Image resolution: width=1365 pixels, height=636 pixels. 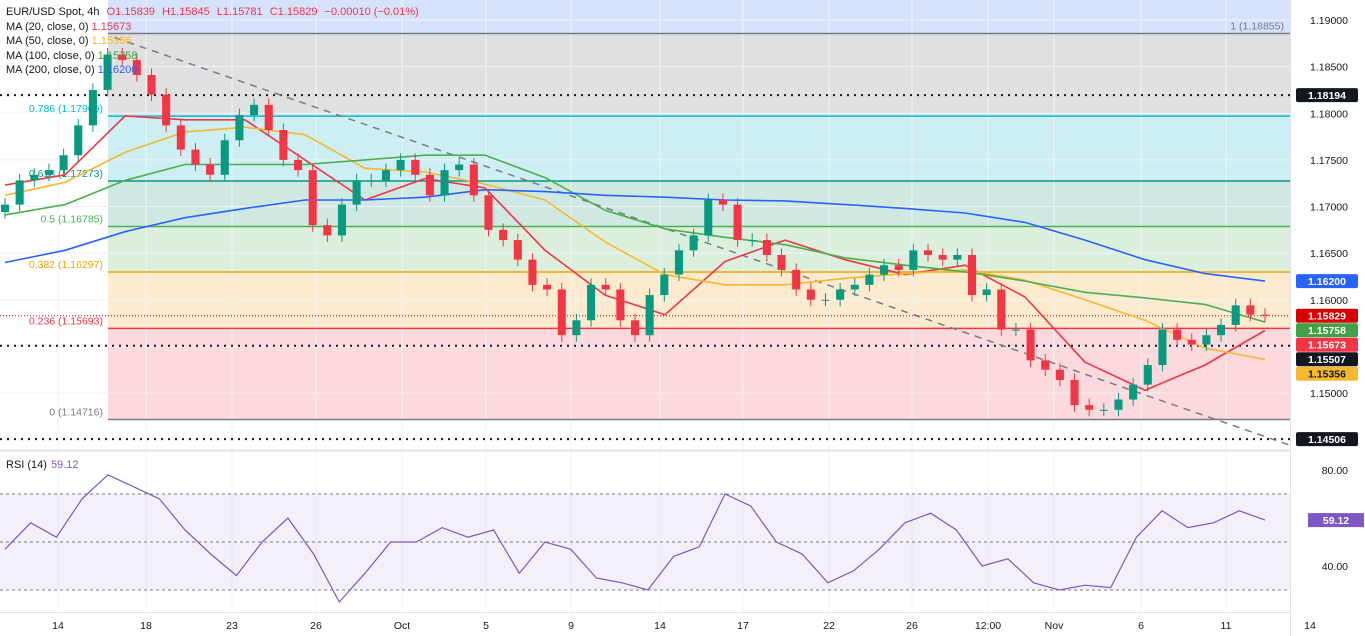 I want to click on price-badge: 1.15673, so click(x=1327, y=344).